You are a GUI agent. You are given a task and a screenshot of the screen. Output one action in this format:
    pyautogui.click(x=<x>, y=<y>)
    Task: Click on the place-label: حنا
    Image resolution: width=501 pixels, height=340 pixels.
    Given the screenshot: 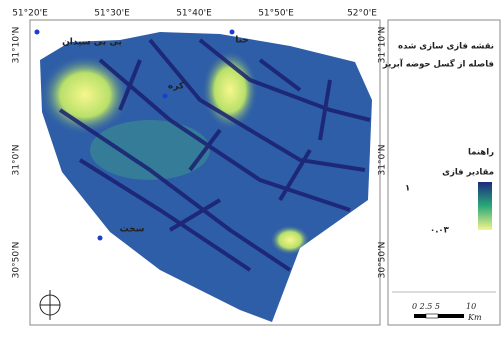 What is the action you would take?
    pyautogui.click(x=242, y=41)
    